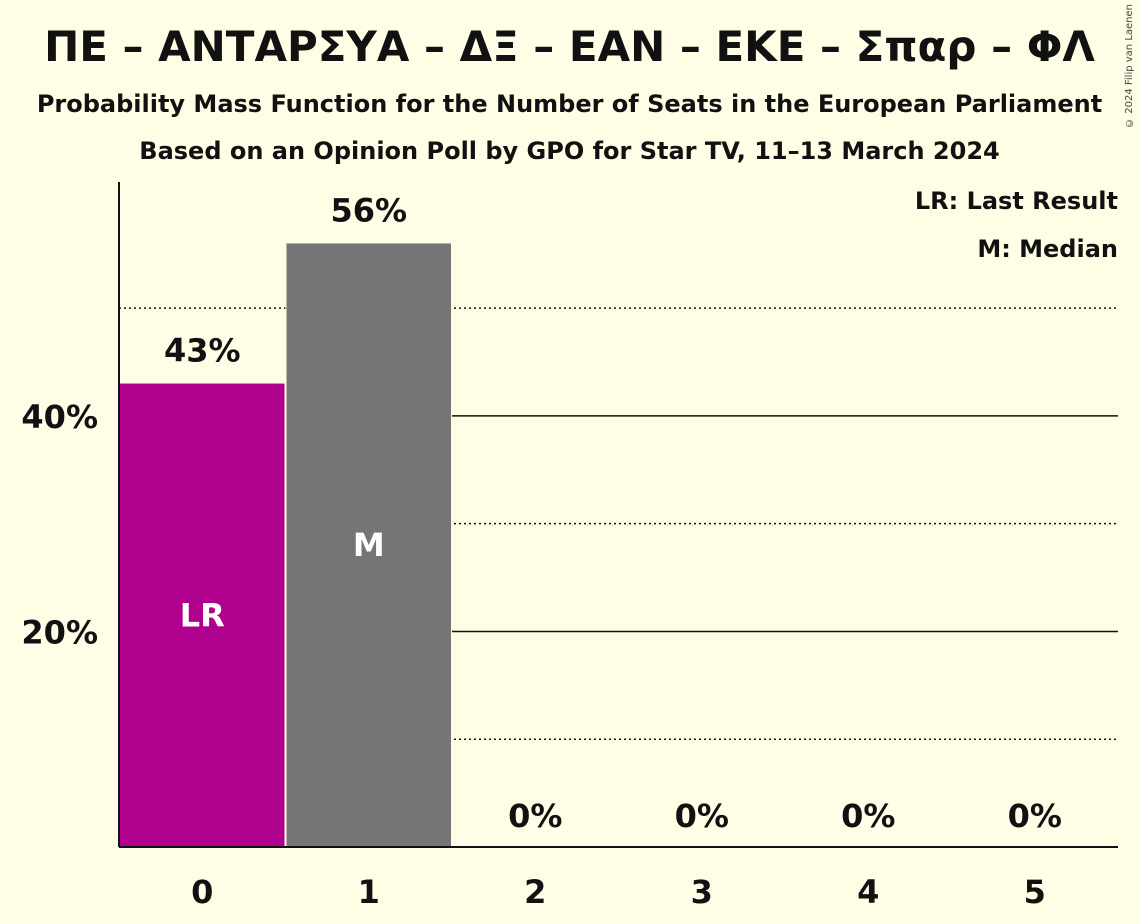  What do you see at coordinates (1035, 892) in the screenshot?
I see `x-tick-label: 5` at bounding box center [1035, 892].